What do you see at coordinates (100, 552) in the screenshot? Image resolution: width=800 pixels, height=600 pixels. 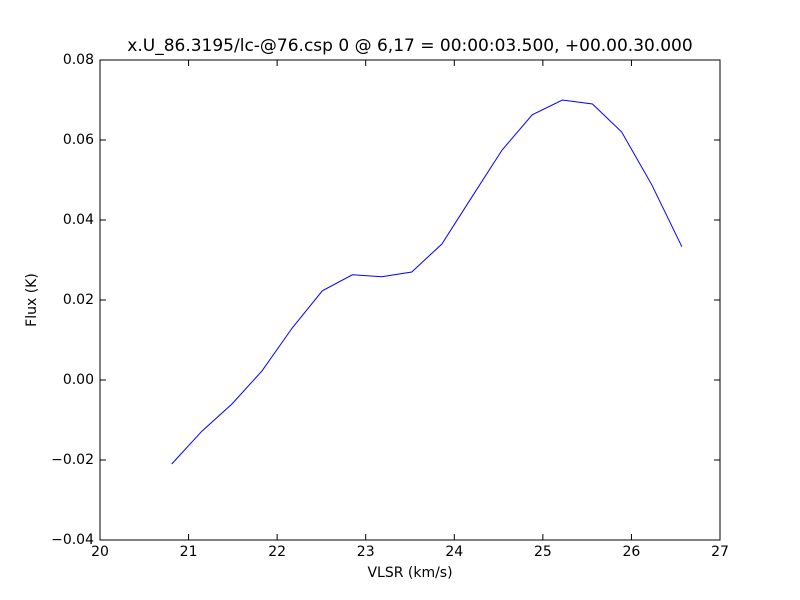 I see `x-tick-label: 20` at bounding box center [100, 552].